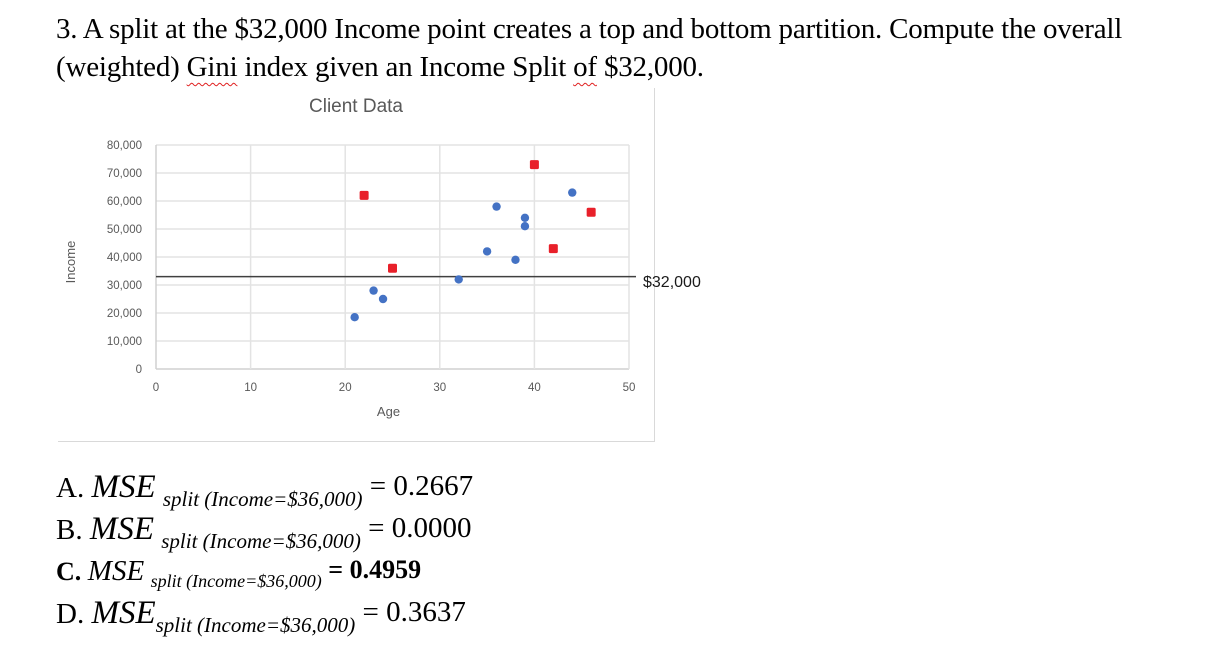 The height and width of the screenshot is (660, 1214). What do you see at coordinates (264, 532) in the screenshot?
I see `answer-option-b: B. MSE split (Income=$36,000) = 0.0000` at bounding box center [264, 532].